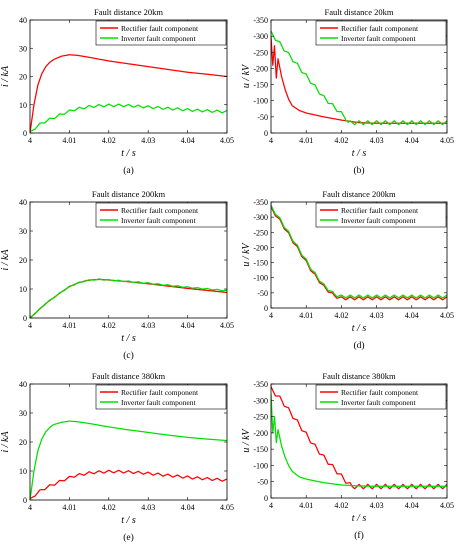 This screenshot has width=467, height=550. What do you see at coordinates (128, 170) in the screenshot?
I see `panel-label: (a)` at bounding box center [128, 170].